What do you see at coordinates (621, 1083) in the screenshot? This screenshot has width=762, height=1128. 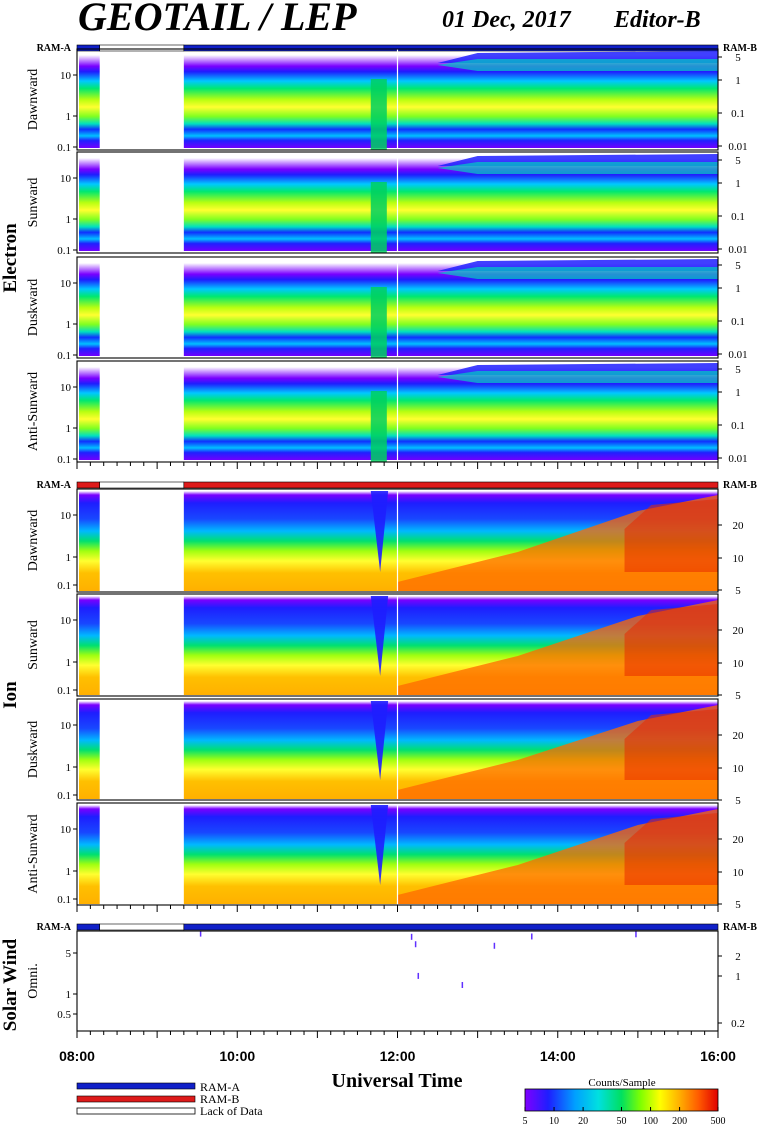 I see `colorbar-title: Counts/Sample` at bounding box center [621, 1083].